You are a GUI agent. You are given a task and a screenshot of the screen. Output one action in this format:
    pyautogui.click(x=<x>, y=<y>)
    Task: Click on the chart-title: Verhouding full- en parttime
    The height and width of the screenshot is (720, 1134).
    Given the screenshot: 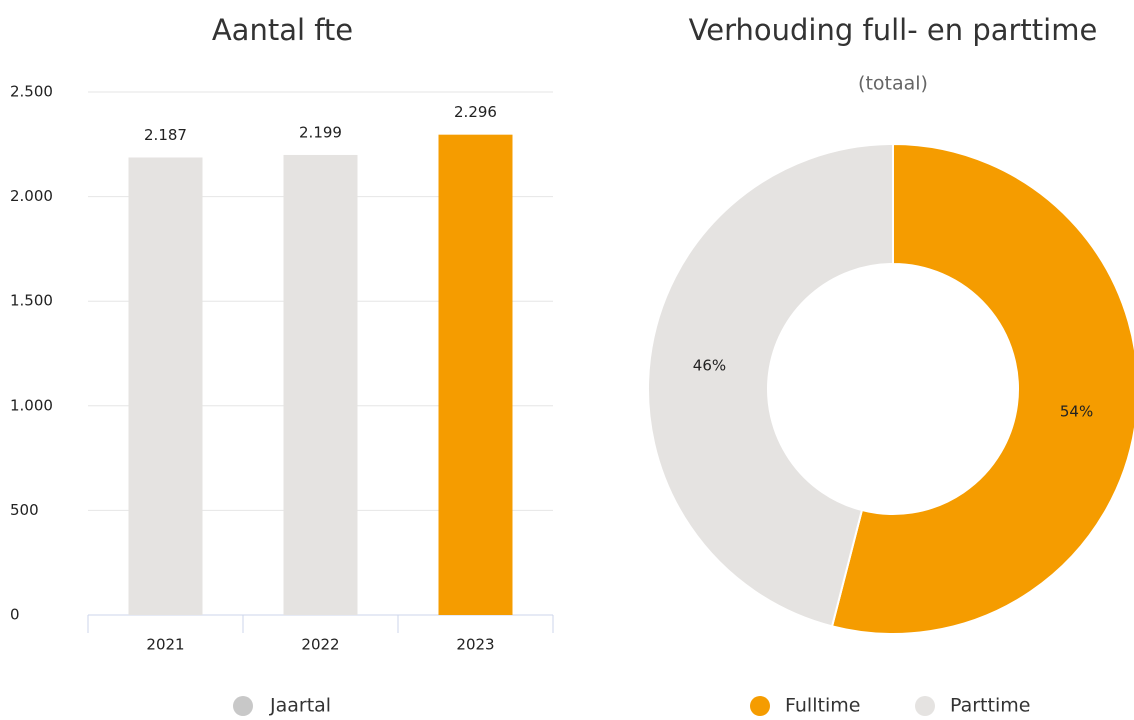 What is the action you would take?
    pyautogui.click(x=893, y=30)
    